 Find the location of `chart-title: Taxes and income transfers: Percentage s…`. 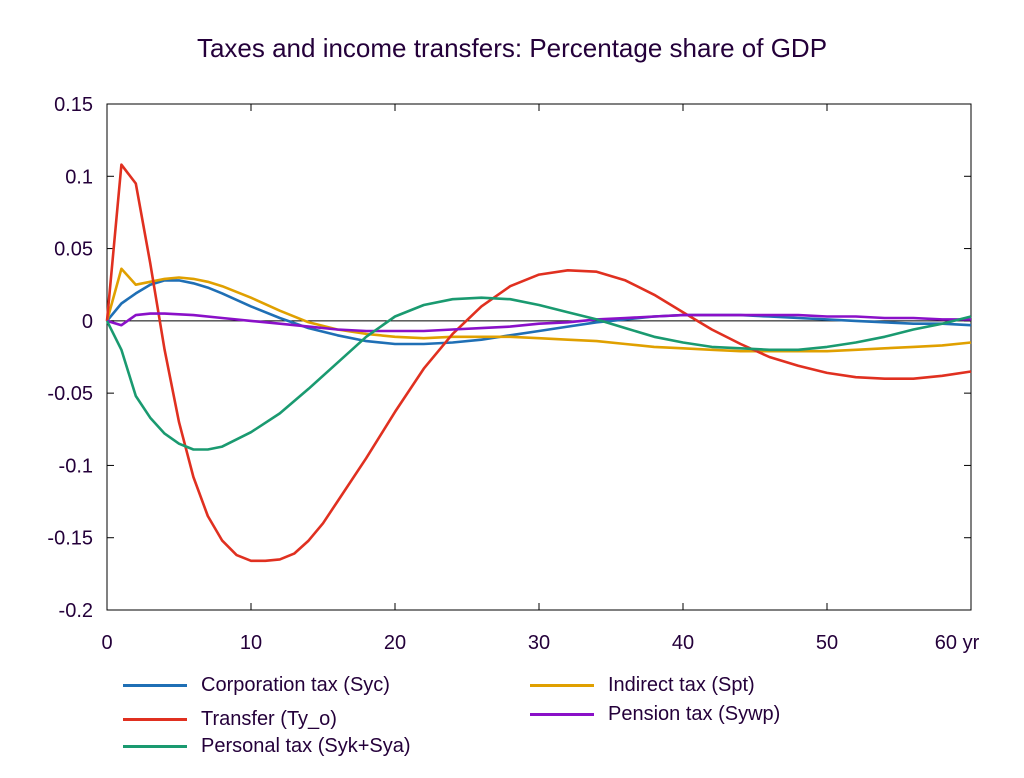

chart-title: Taxes and income transfers: Percentage s… is located at coordinates (512, 48).